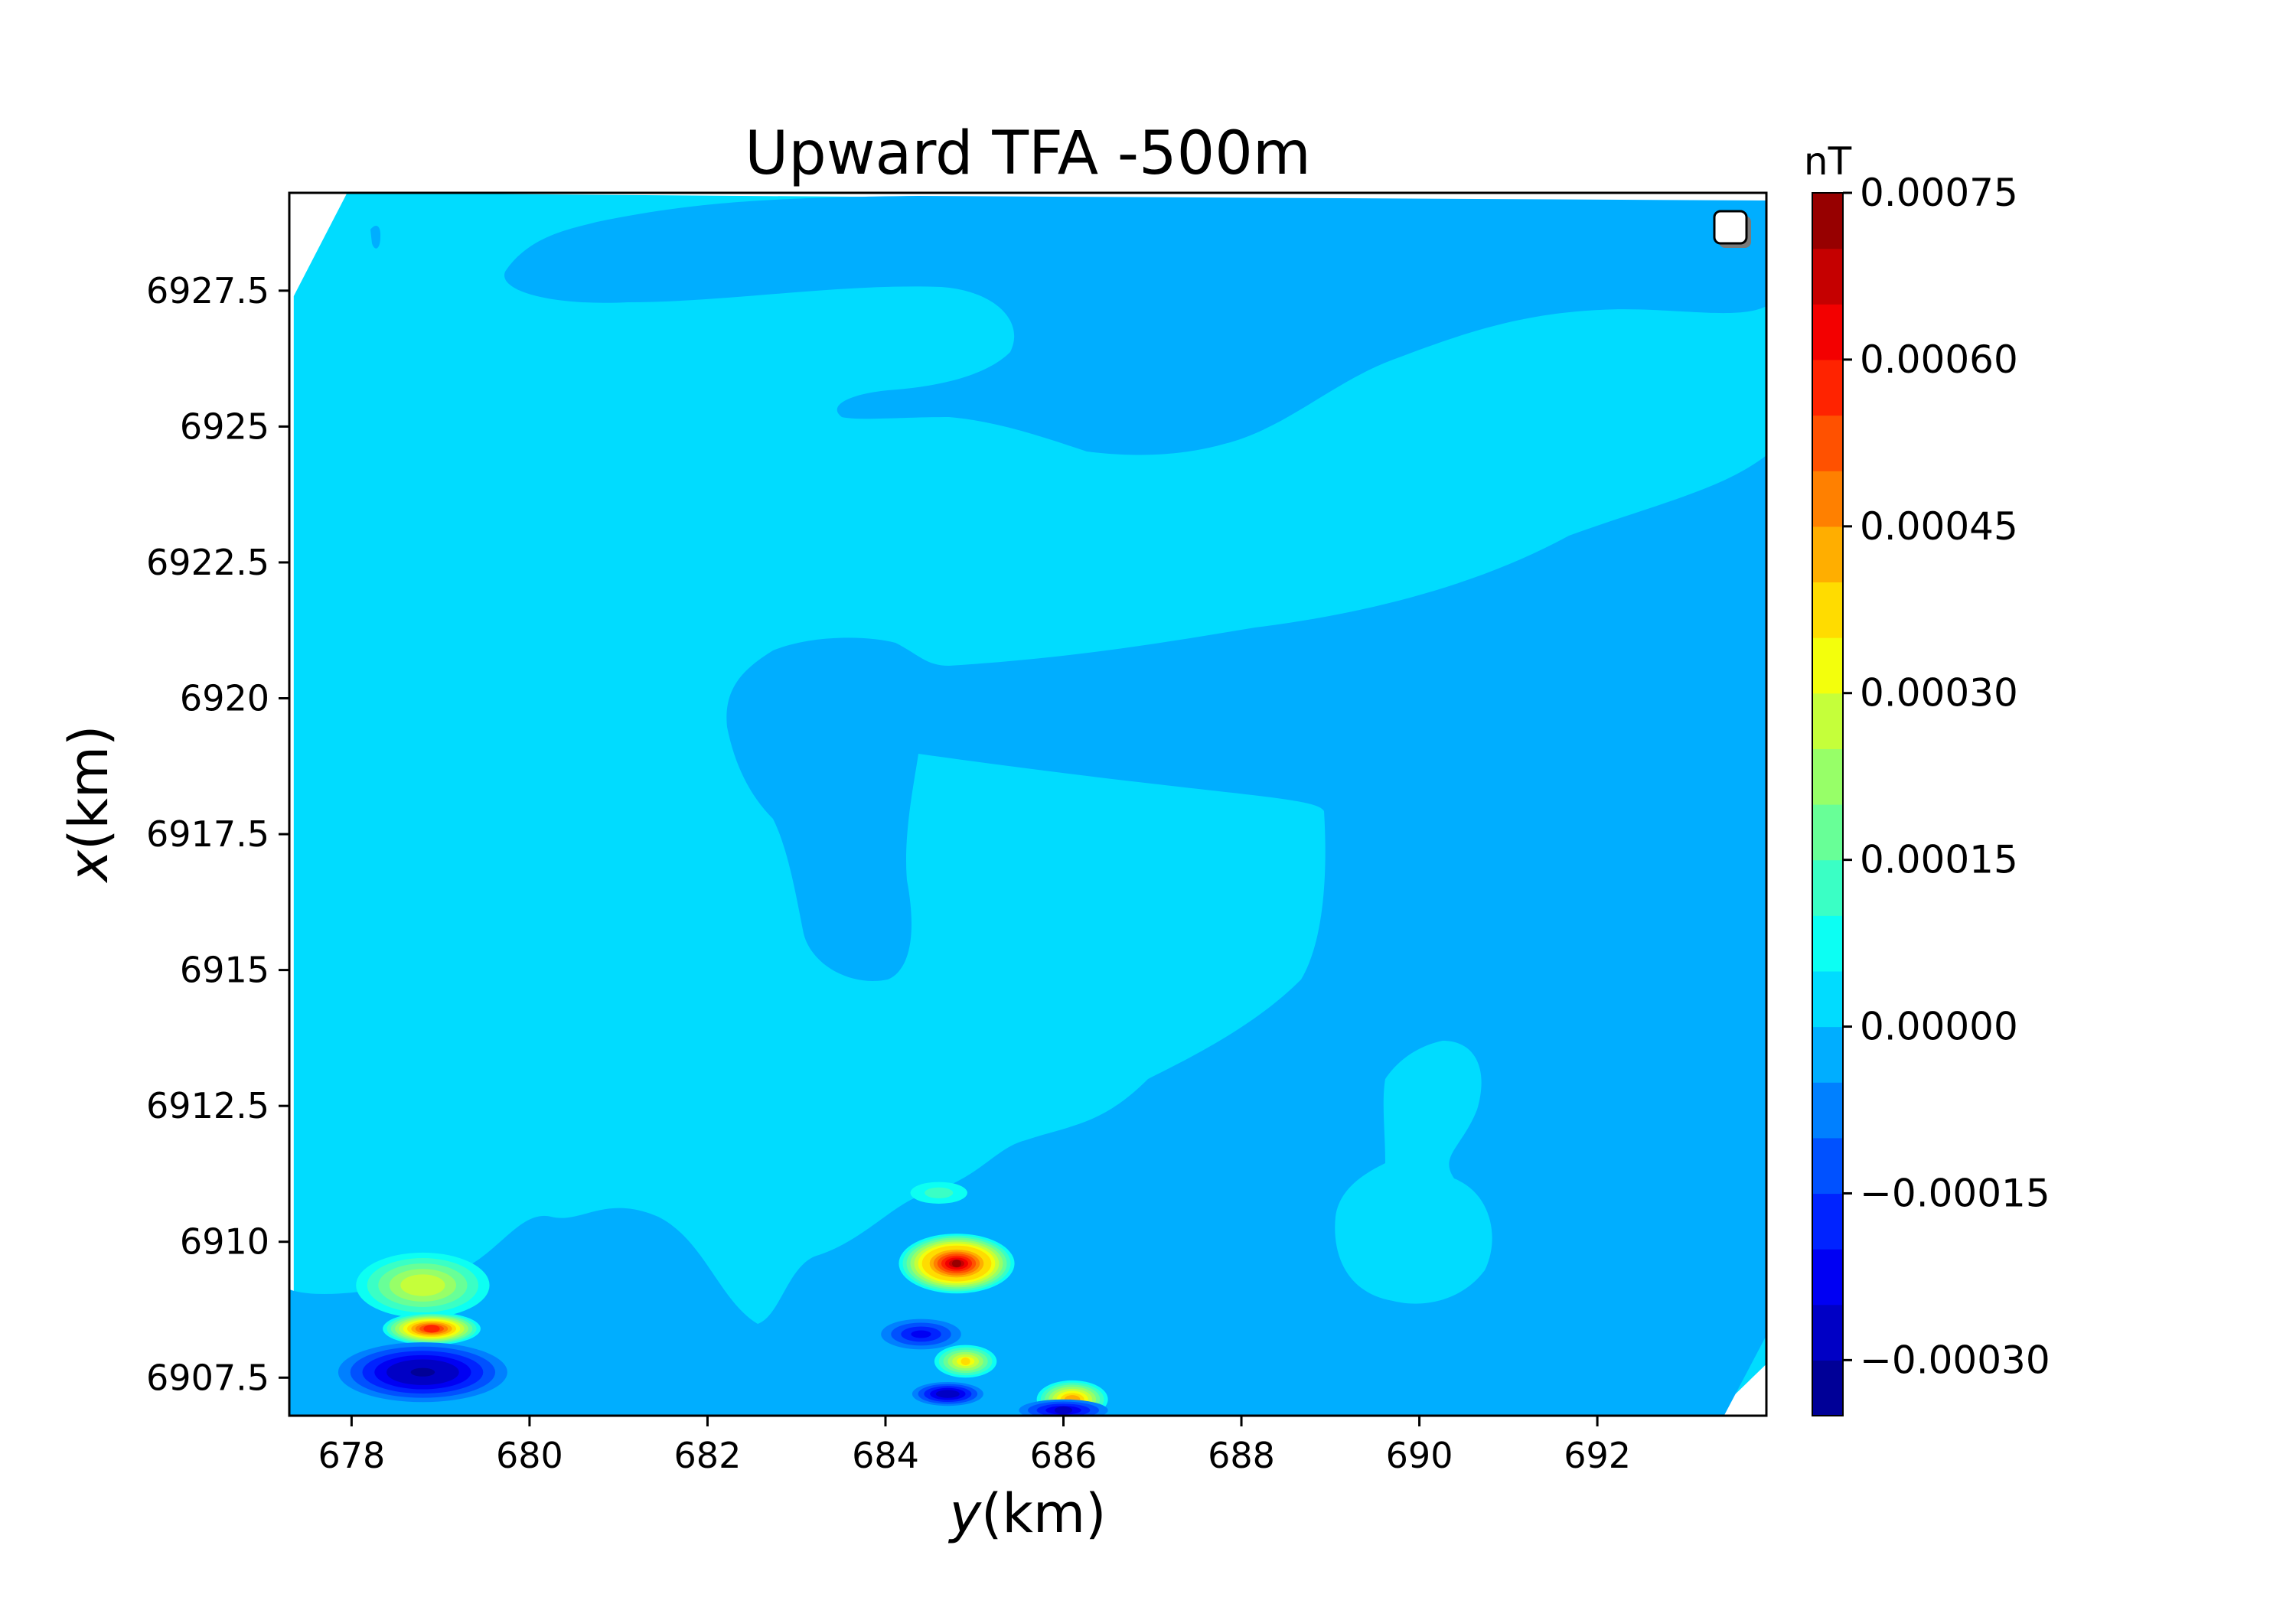  I want to click on chart-title: Upward TFA -500m, so click(1028, 153).